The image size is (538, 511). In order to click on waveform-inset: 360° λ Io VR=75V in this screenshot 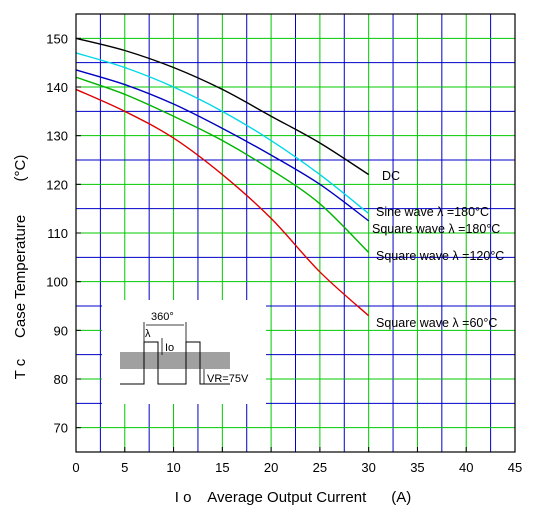, I will do `click(184, 352)`.